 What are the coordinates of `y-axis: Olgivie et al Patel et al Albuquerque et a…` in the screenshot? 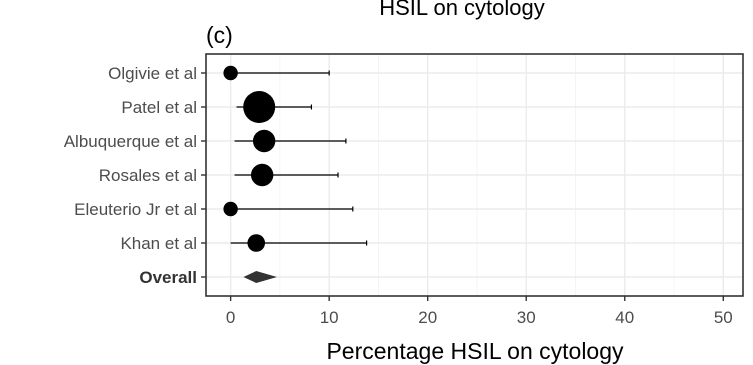 It's located at (135, 175).